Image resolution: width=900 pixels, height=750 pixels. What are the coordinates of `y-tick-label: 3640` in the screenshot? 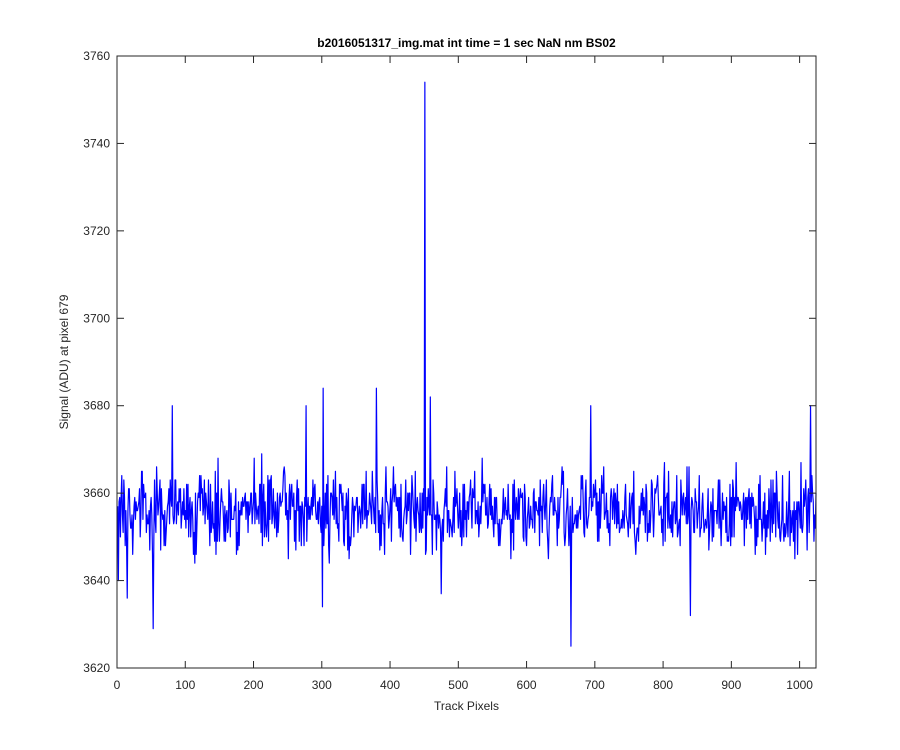 It's located at (96, 581).